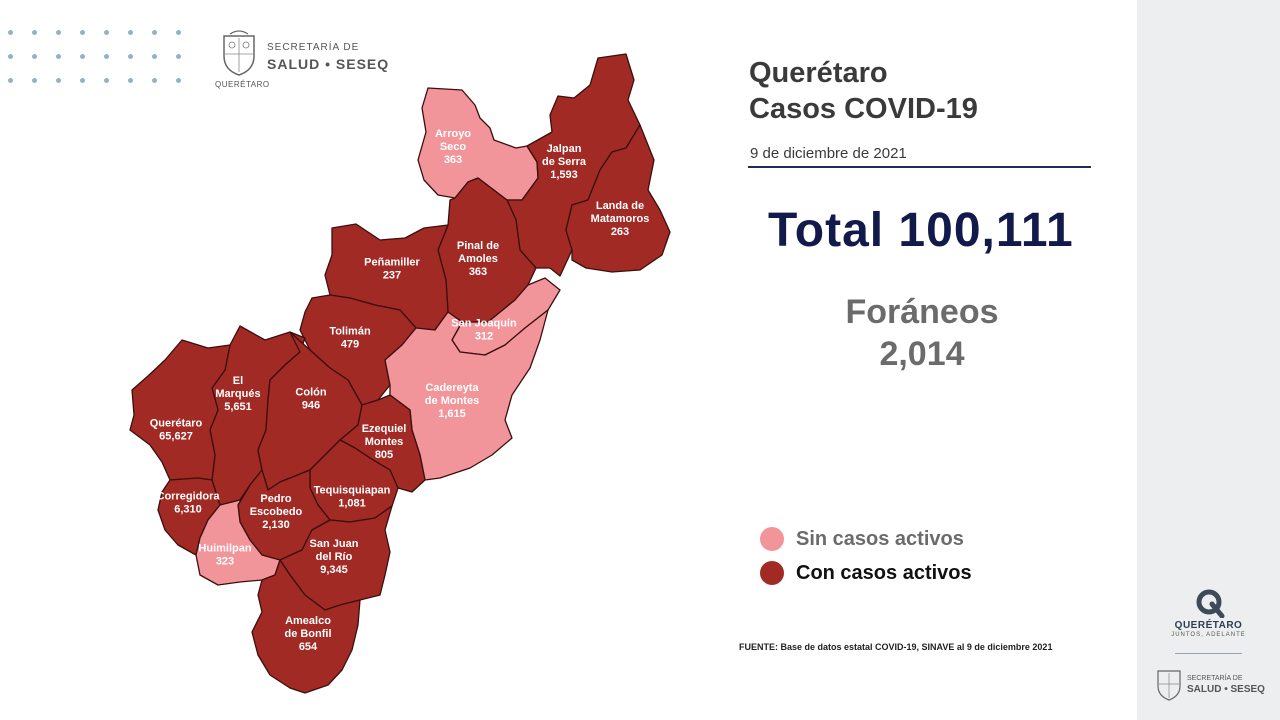  Describe the element at coordinates (922, 333) in the screenshot. I see `foreign-cases: Foráneos 2,014` at that location.